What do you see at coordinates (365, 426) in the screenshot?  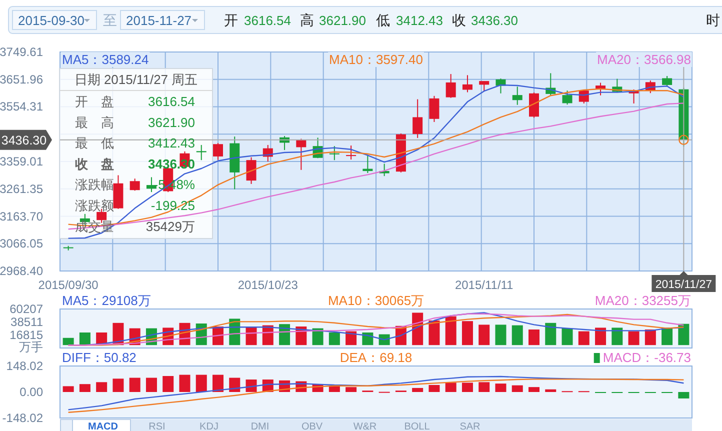 I see `text: W&R` at bounding box center [365, 426].